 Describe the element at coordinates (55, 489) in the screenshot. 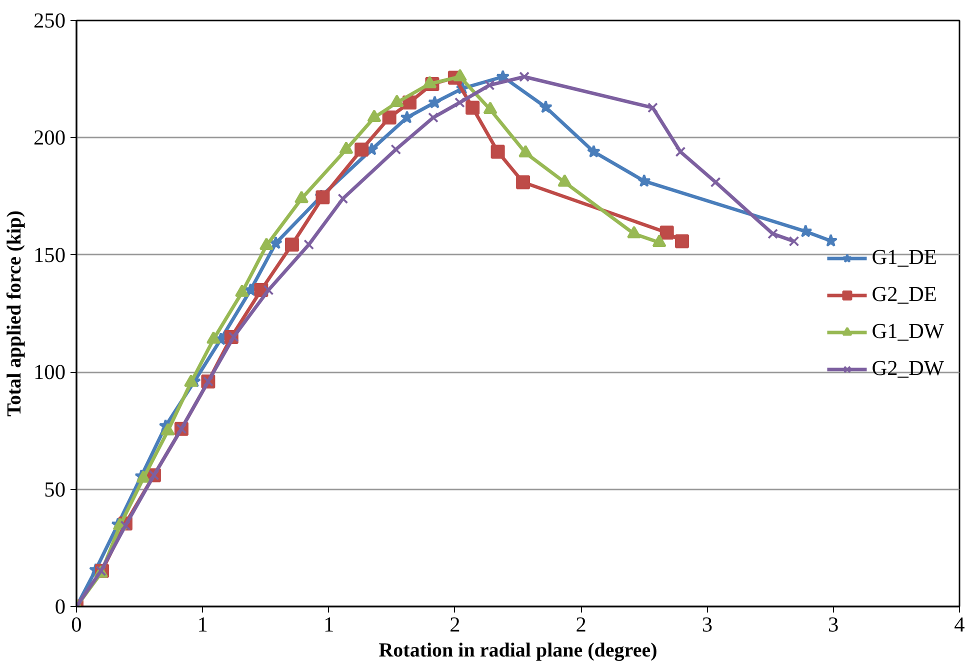

I see `y-tick-label: 50` at that location.